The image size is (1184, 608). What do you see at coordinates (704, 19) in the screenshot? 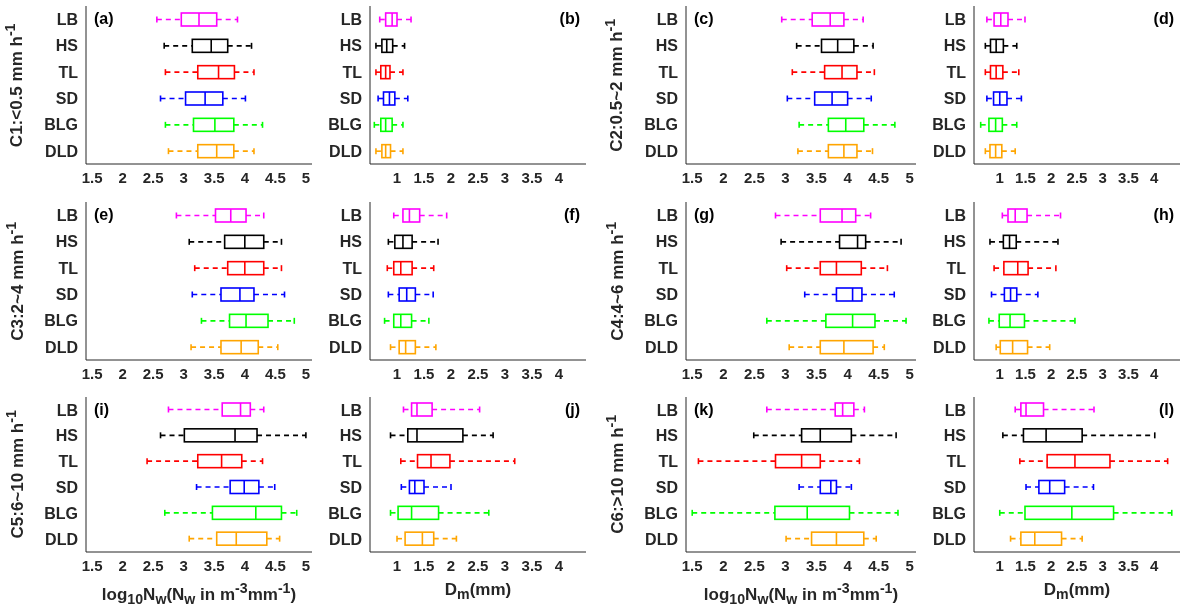
I see `annotation: (c)` at bounding box center [704, 19].